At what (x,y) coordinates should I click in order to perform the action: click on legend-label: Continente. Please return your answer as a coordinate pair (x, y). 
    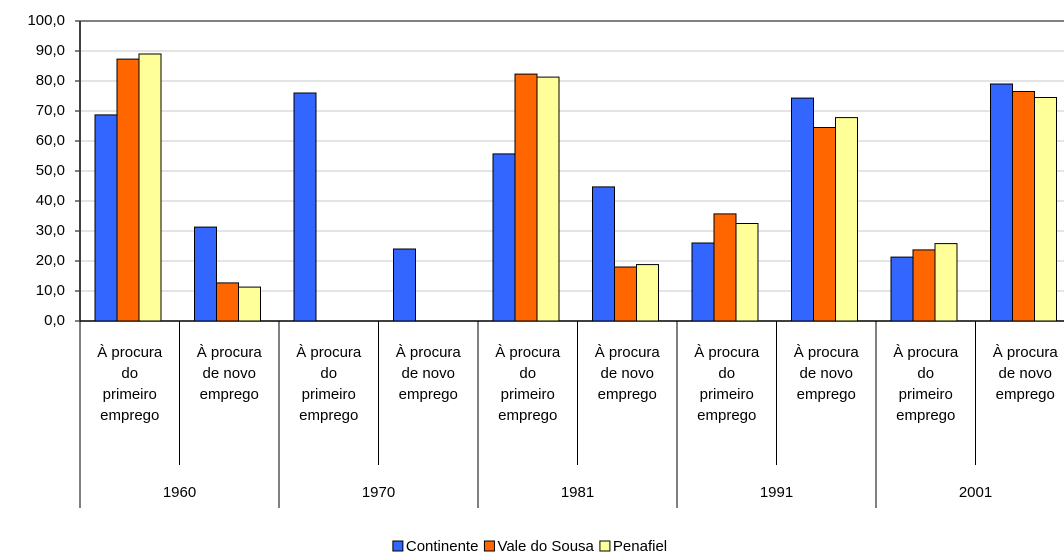
    Looking at the image, I should click on (442, 546).